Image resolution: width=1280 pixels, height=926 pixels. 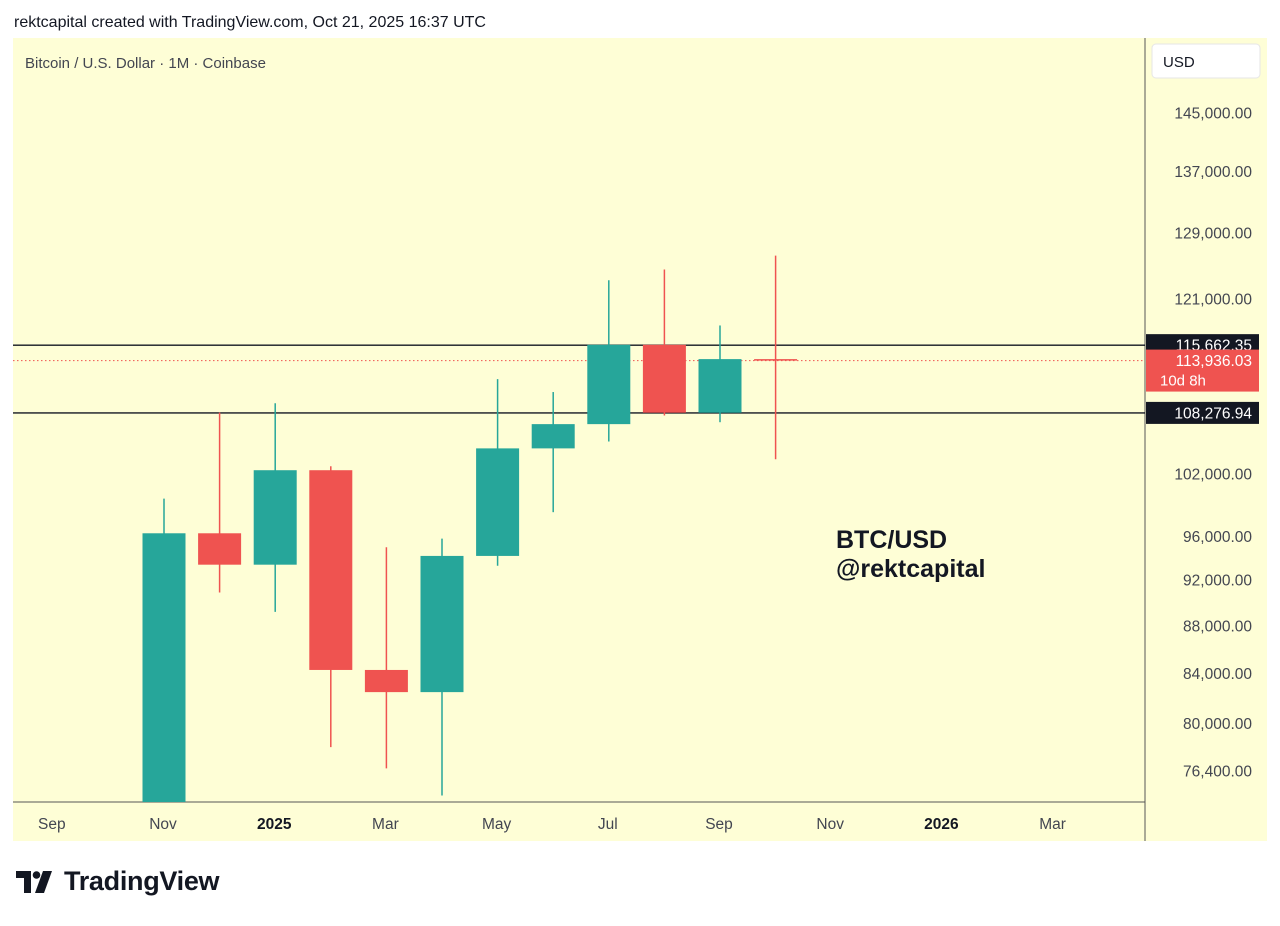 I want to click on time-tick-7: Nov, so click(x=830, y=824).